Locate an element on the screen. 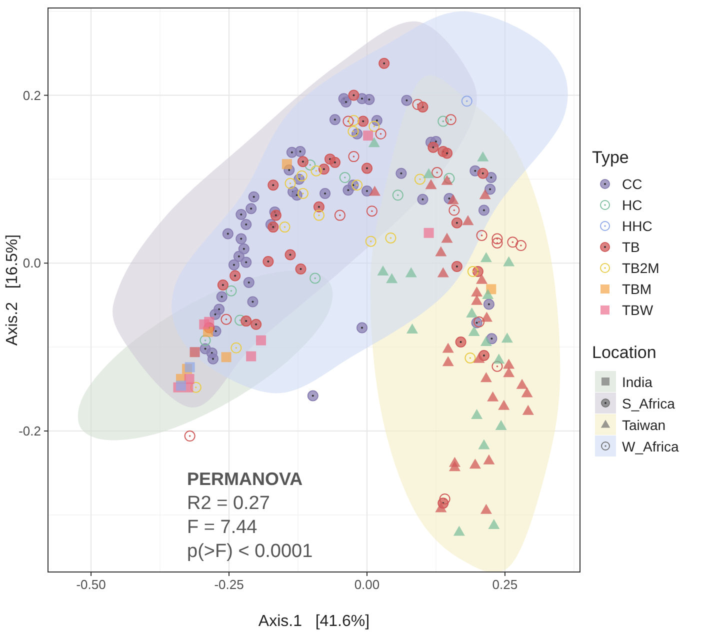  x-tick-label: -0.50 is located at coordinates (91, 584).